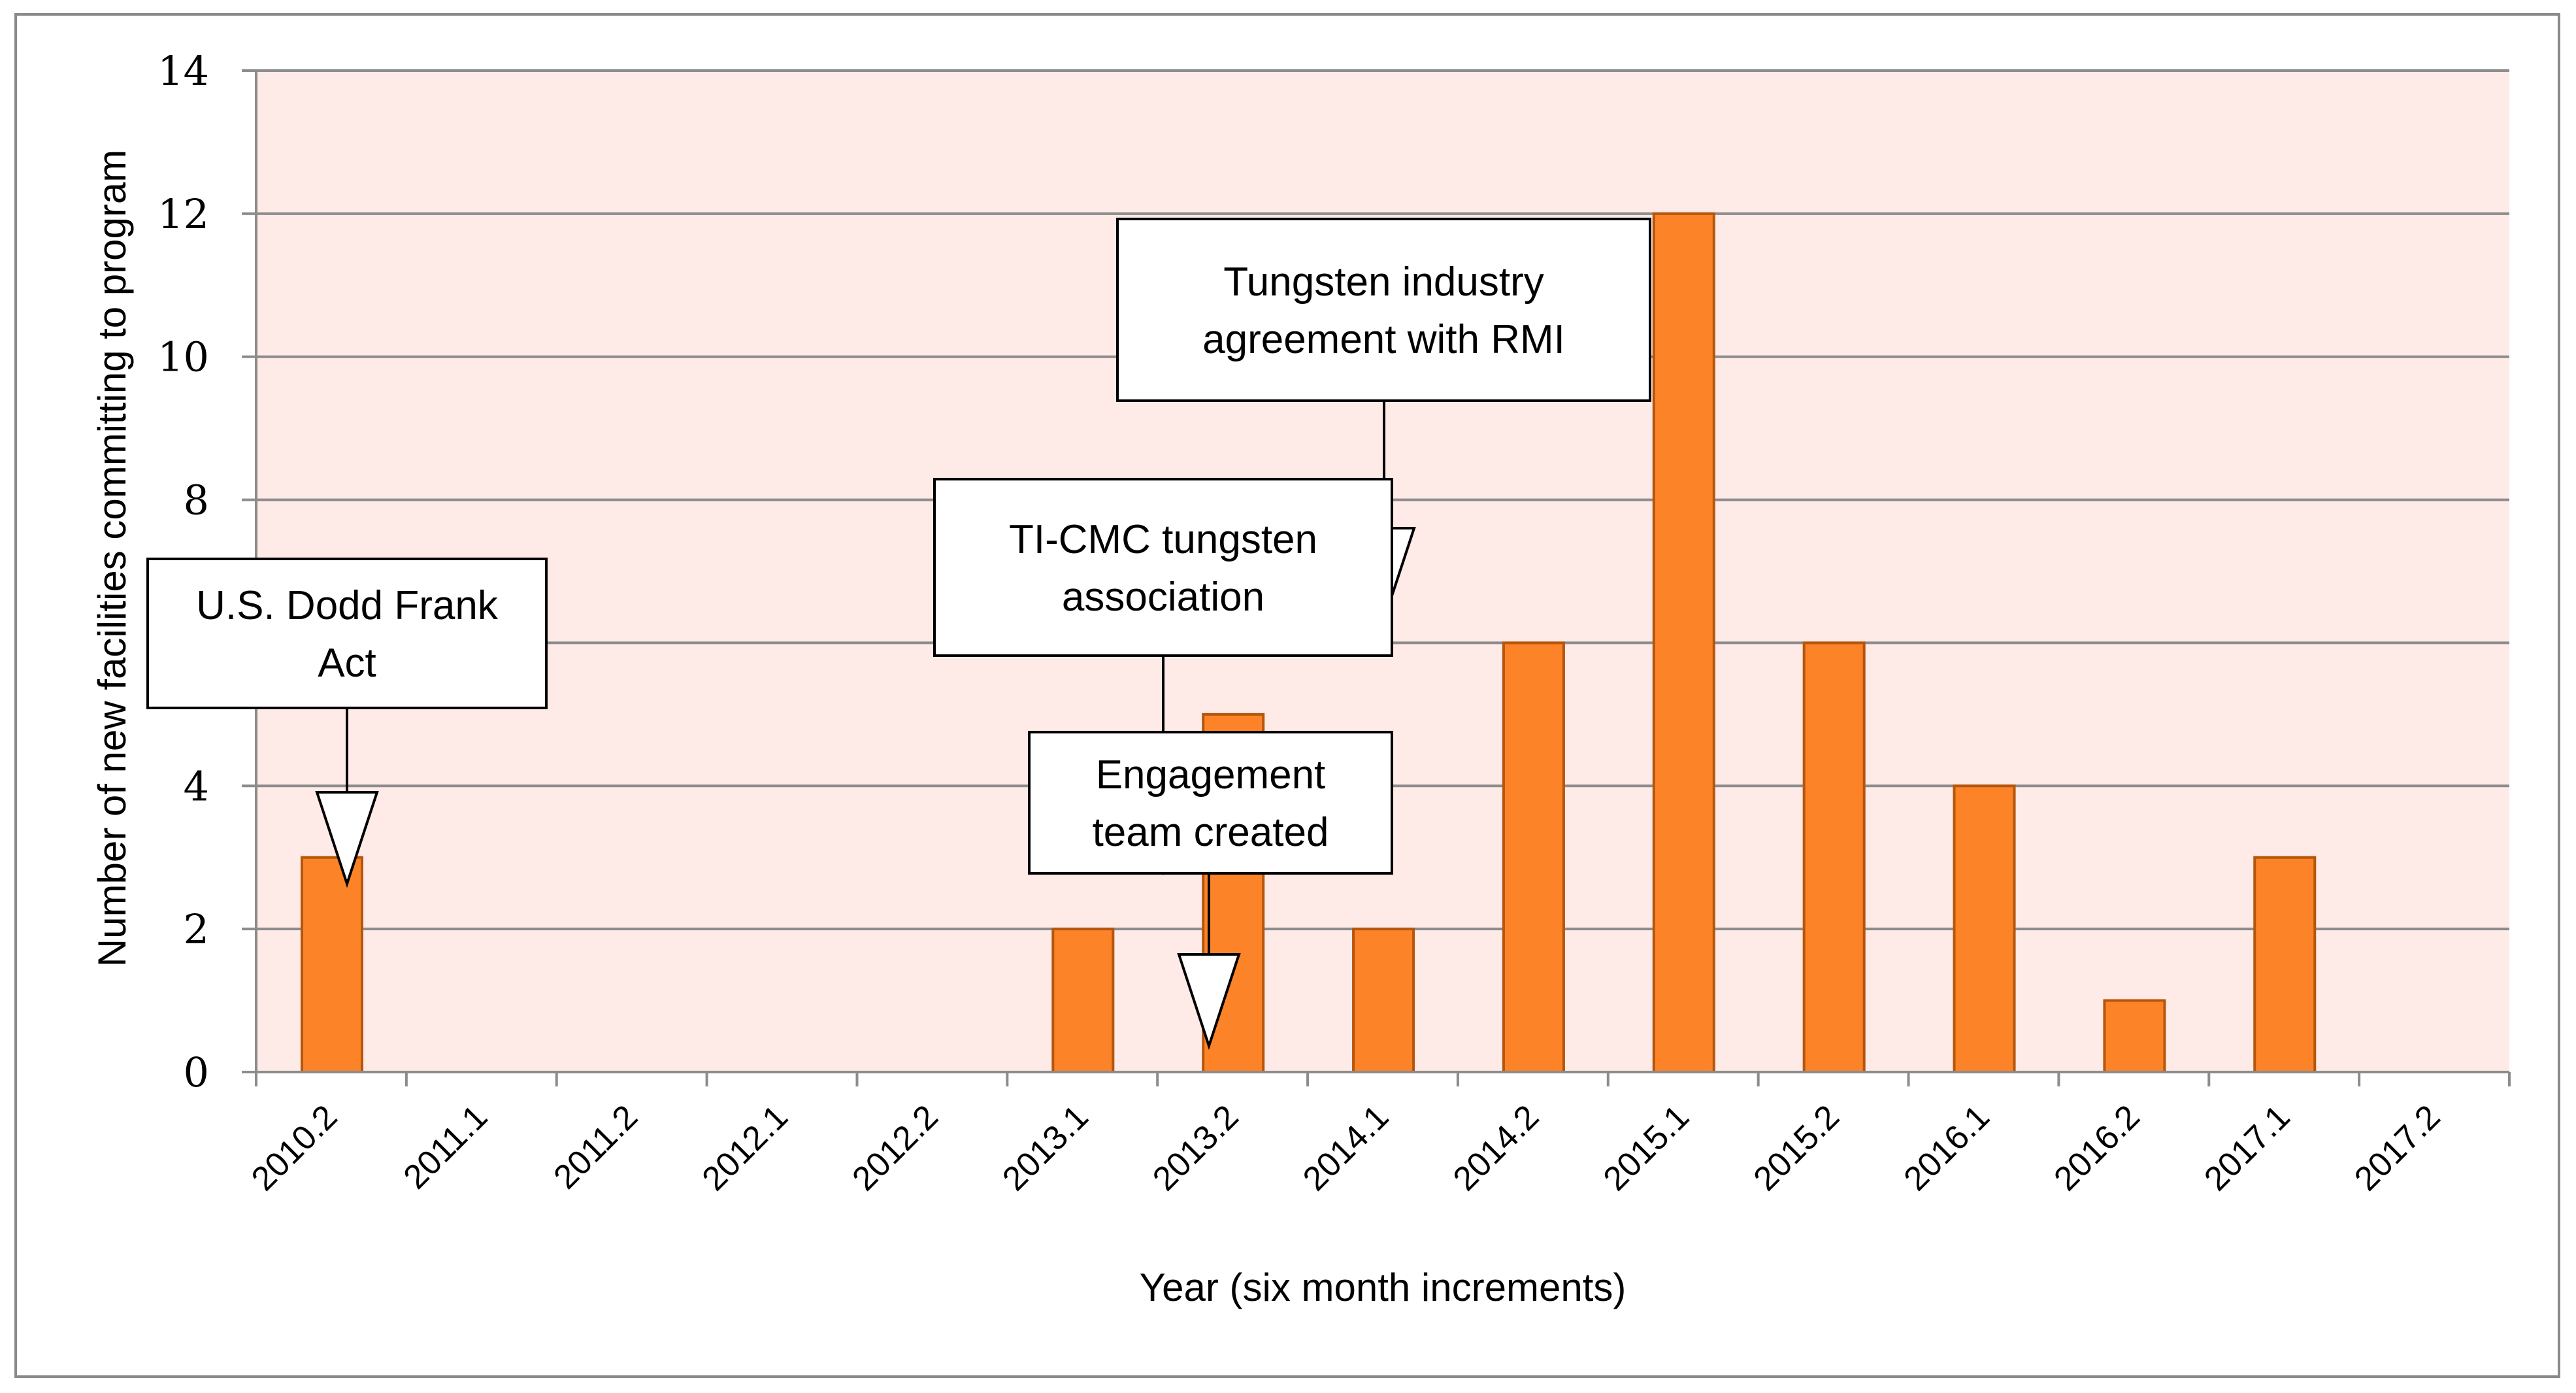 This screenshot has width=2576, height=1393. I want to click on callout-text: U.S. Dodd Frank, so click(347, 605).